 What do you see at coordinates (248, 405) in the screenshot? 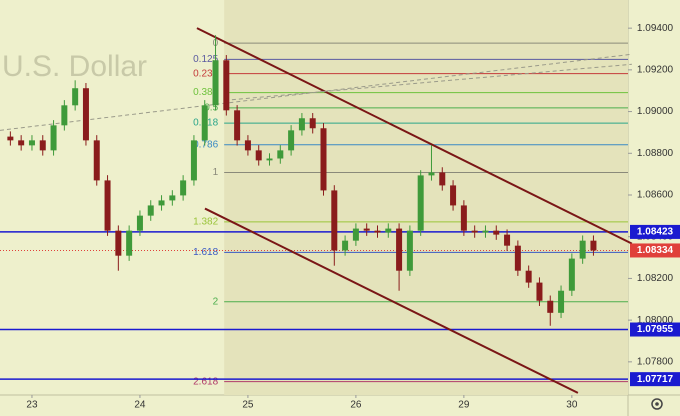
I see `x-tick-label: 25` at bounding box center [248, 405].